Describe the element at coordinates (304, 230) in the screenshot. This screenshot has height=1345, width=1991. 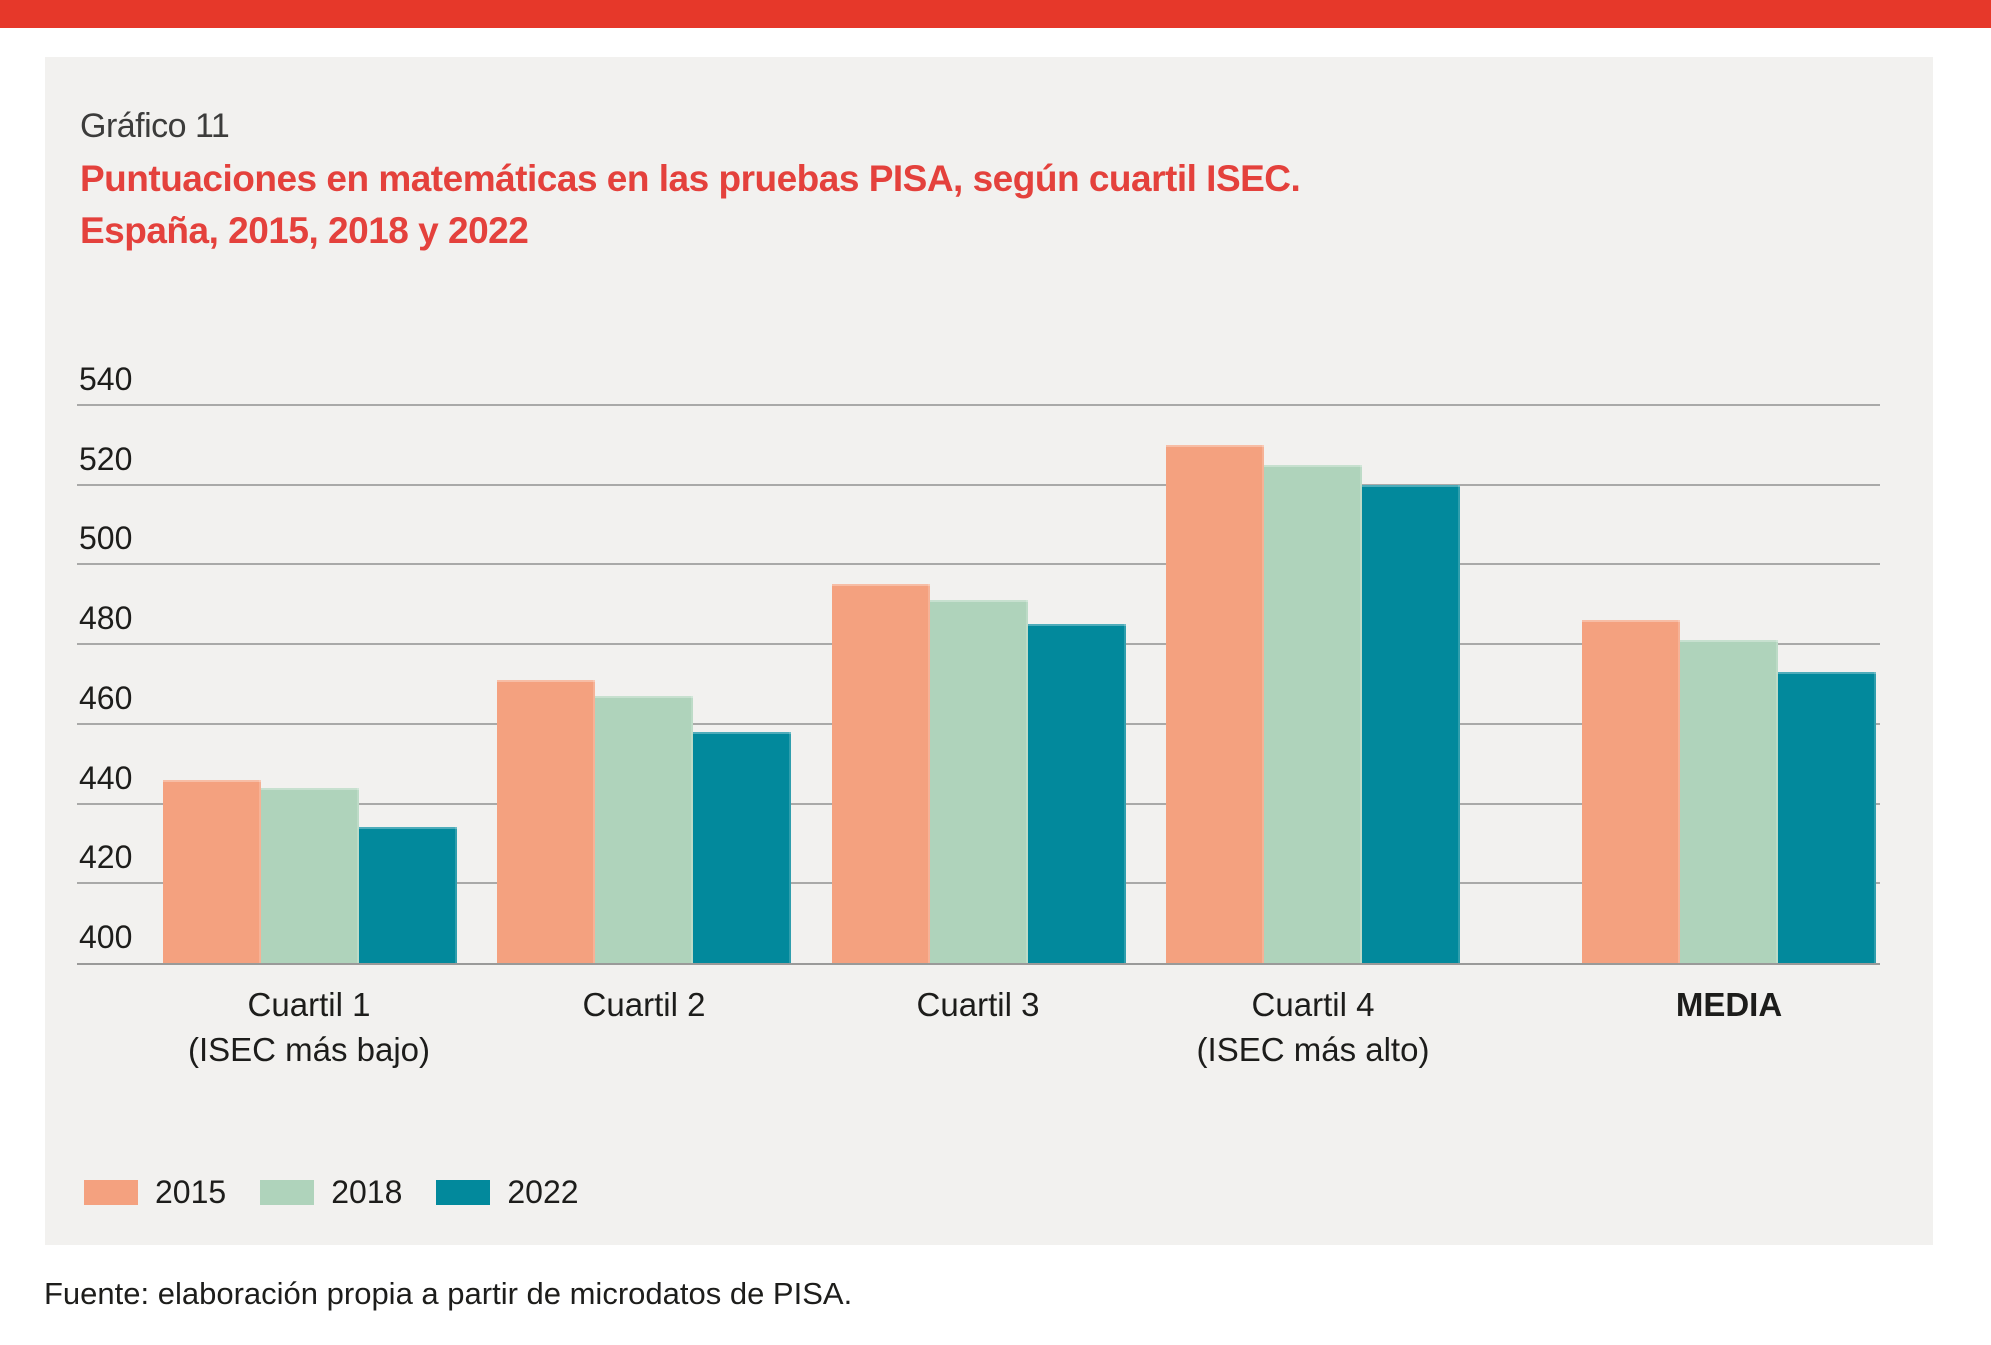
I see `chart-title-line2: España, 2015, 2018 y 2022` at that location.